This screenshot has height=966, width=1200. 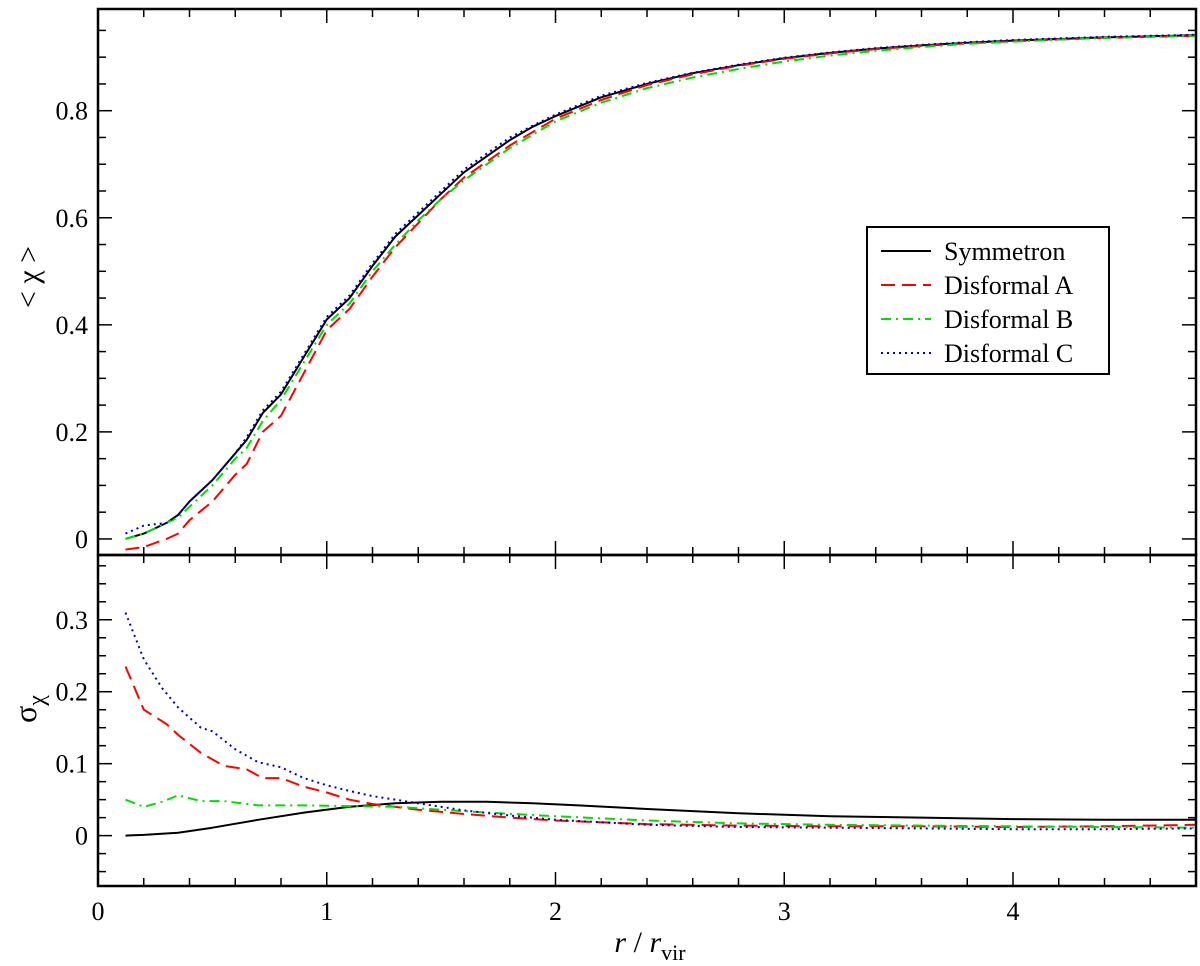 I want to click on top-y-axis-title: < χ >, so click(x=28, y=277).